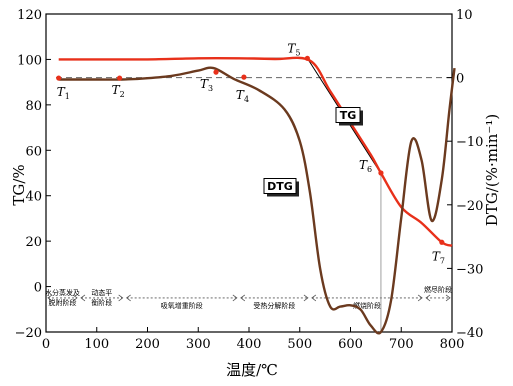 The height and width of the screenshot is (386, 513). Describe the element at coordinates (119, 78) in the screenshot. I see `marker-point-t2` at that location.